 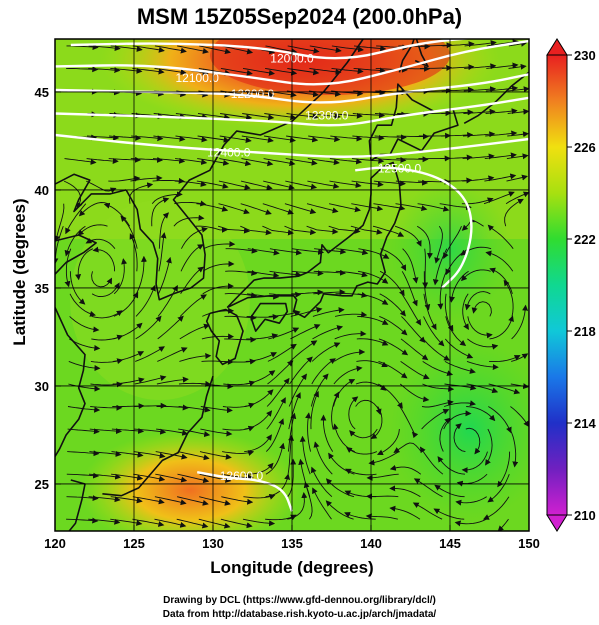 What do you see at coordinates (400, 168) in the screenshot?
I see `contour-label: 12500.0` at bounding box center [400, 168].